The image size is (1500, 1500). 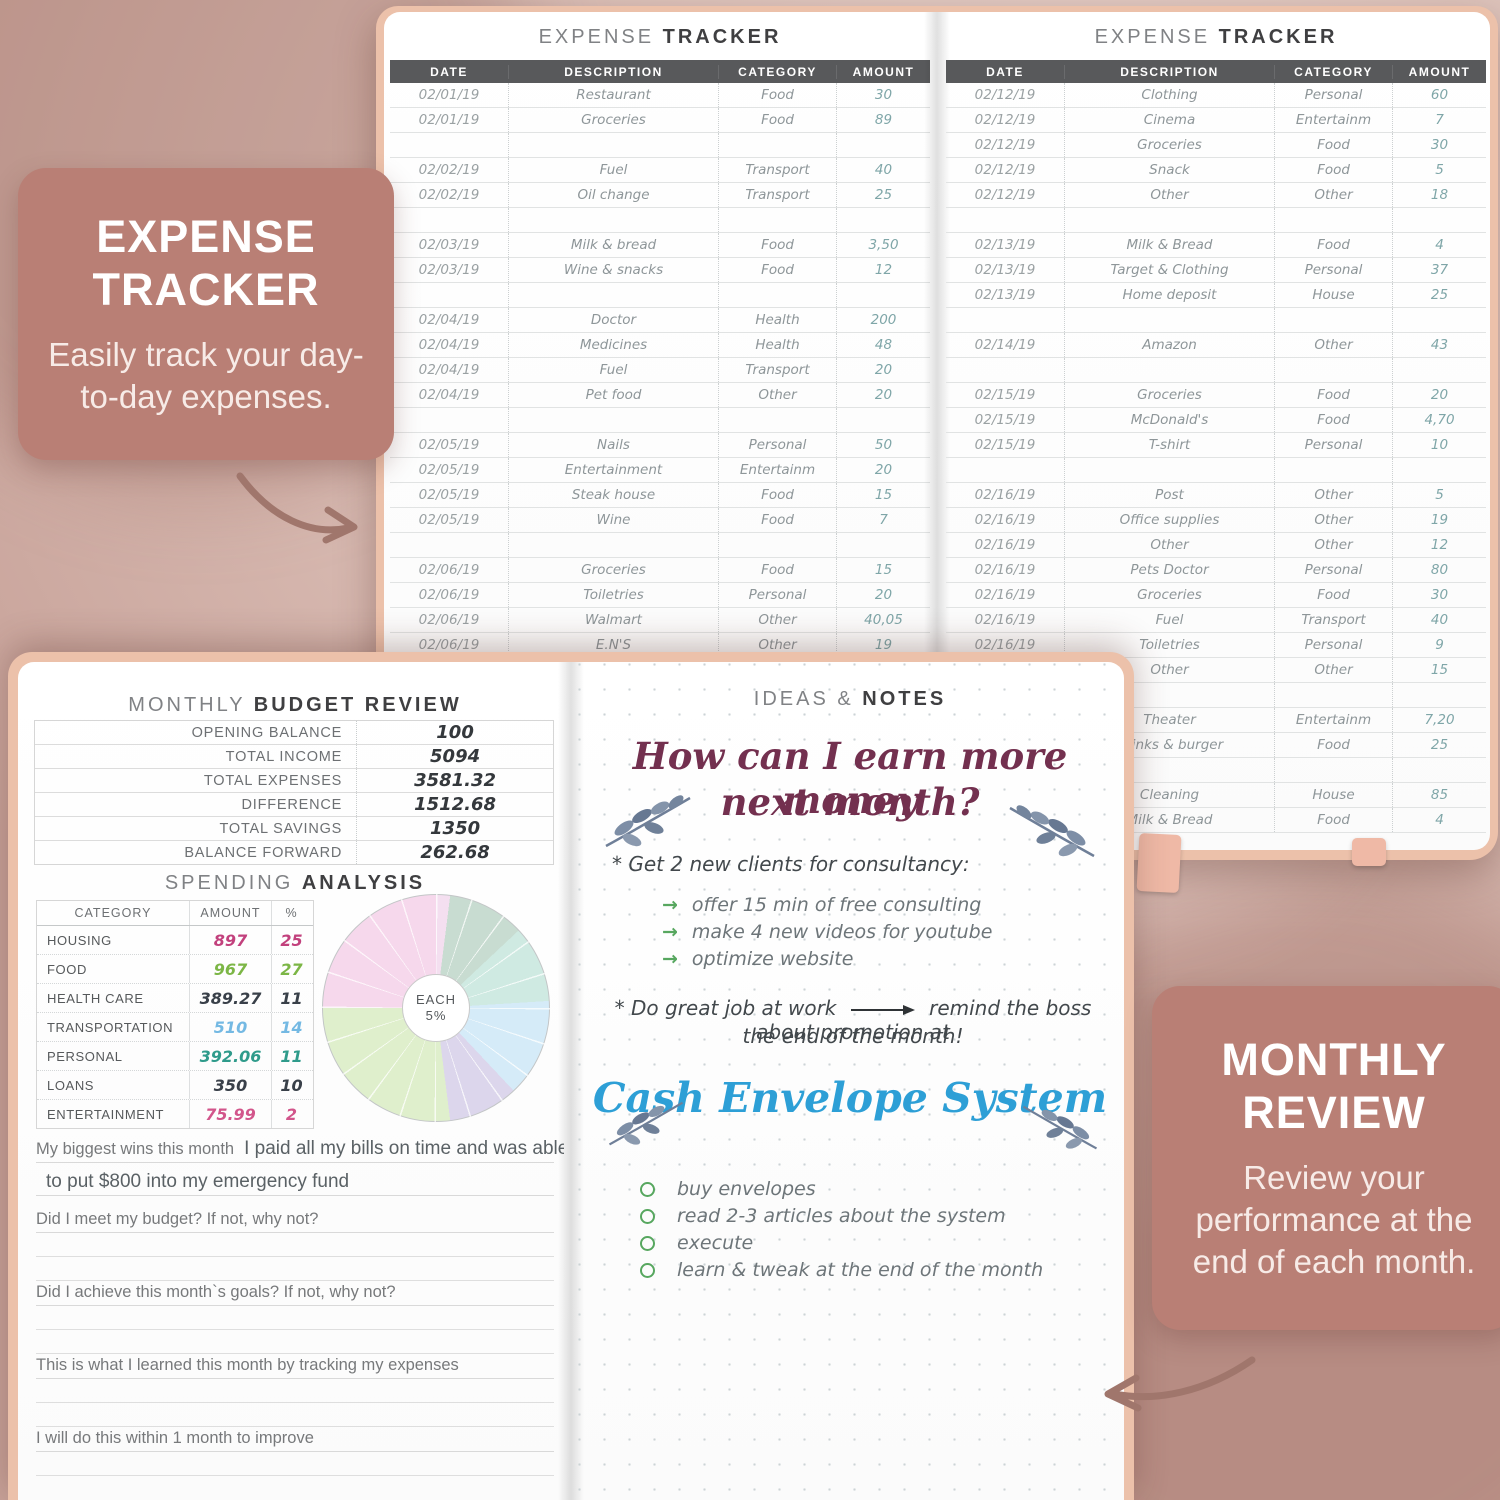 I want to click on pie-center-line2: 5%, so click(x=436, y=1015).